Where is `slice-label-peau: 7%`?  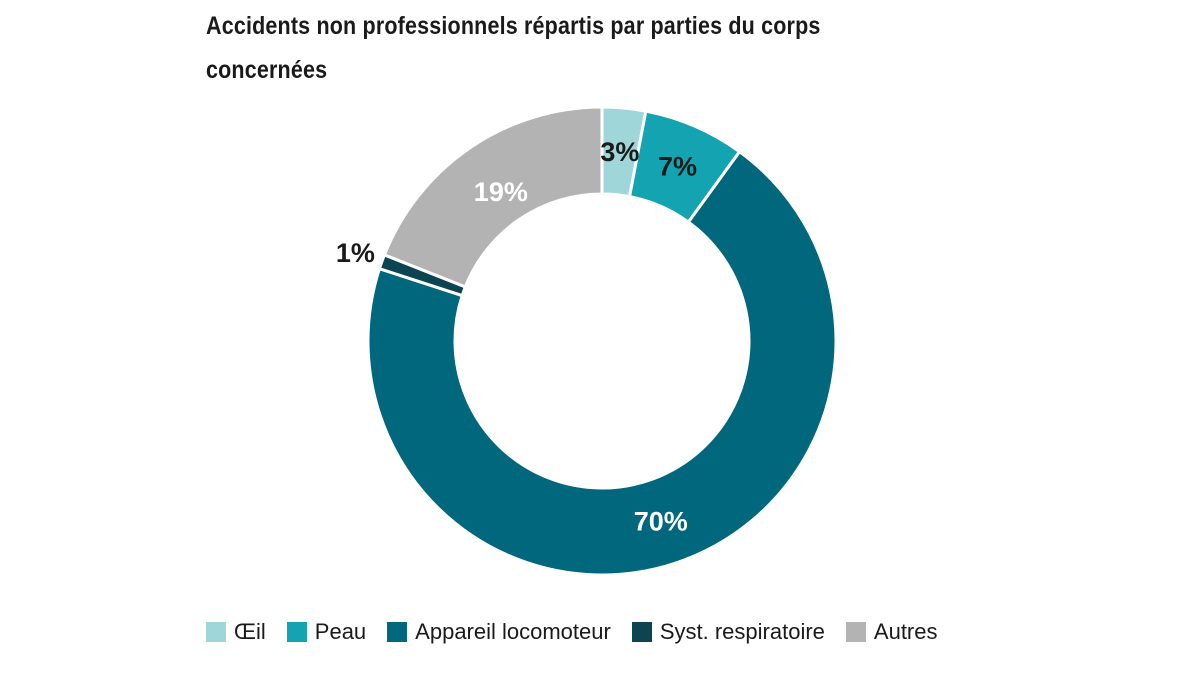 slice-label-peau: 7% is located at coordinates (677, 167).